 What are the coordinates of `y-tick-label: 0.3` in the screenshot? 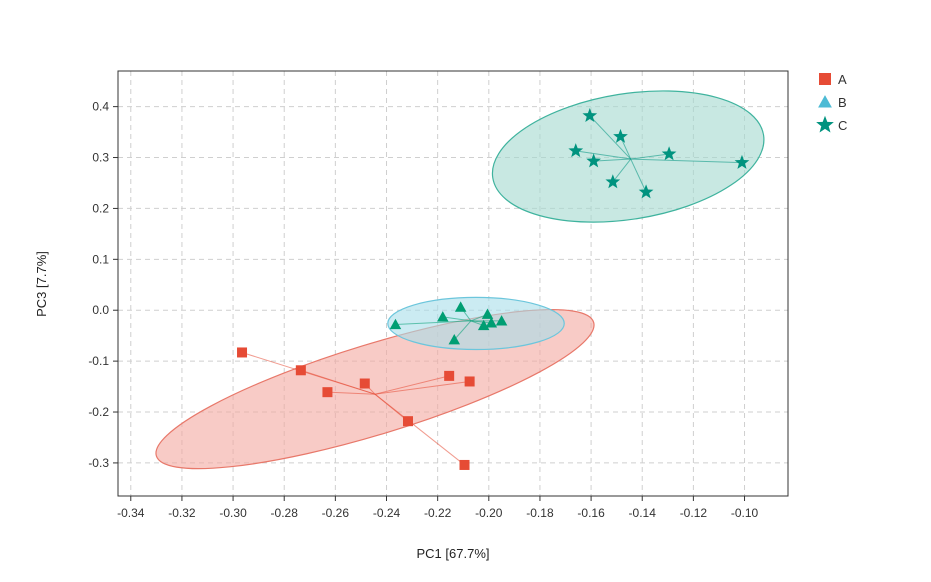 It's located at (100, 158).